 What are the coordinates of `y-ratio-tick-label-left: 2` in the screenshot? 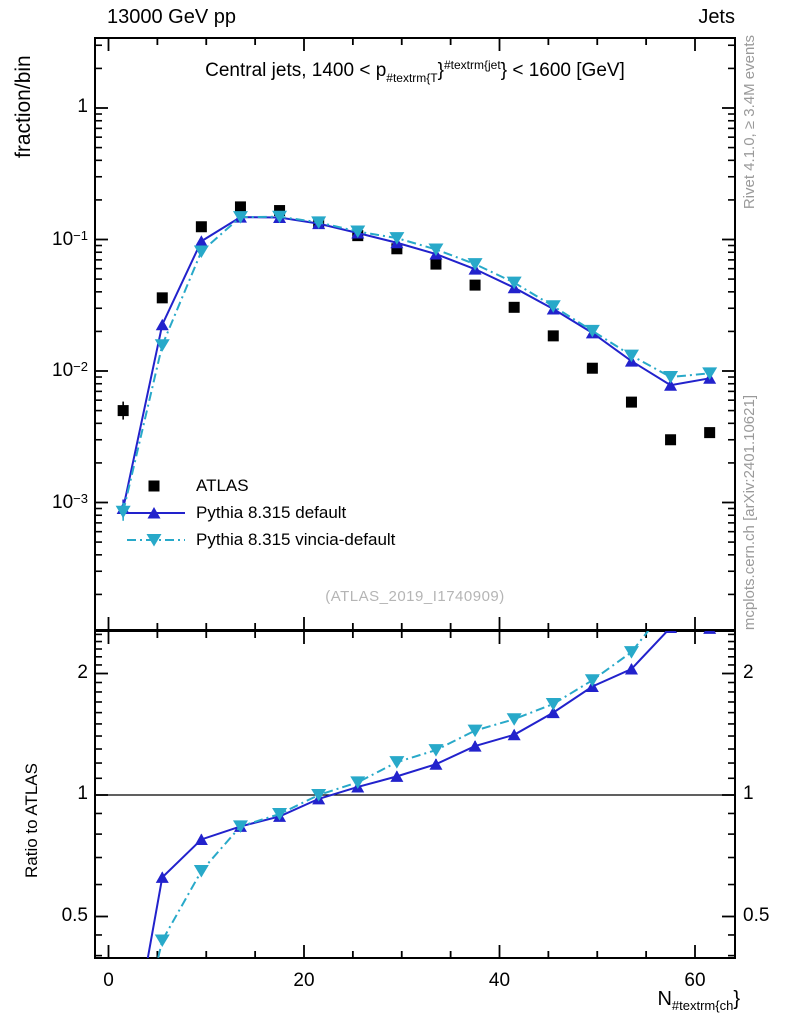 It's located at (82, 672).